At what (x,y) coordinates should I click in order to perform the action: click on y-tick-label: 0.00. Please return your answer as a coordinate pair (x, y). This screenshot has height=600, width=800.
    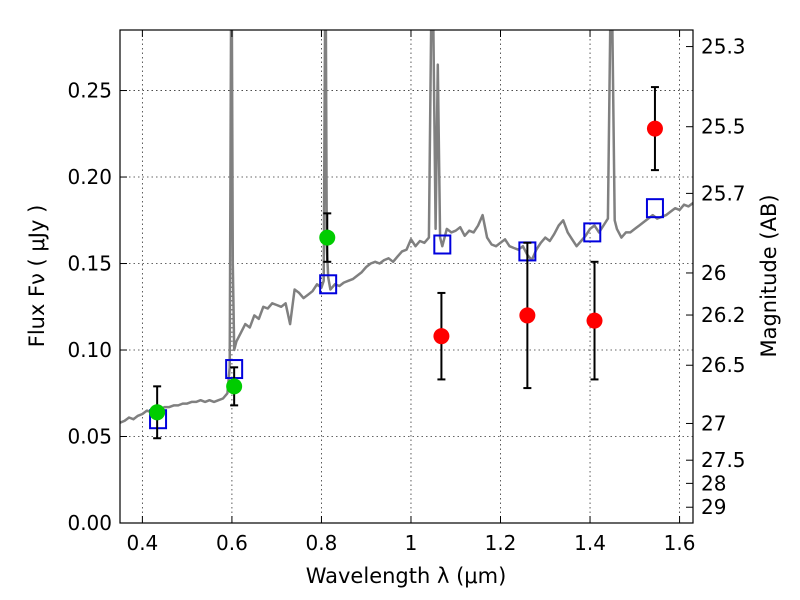
    Looking at the image, I should click on (89, 523).